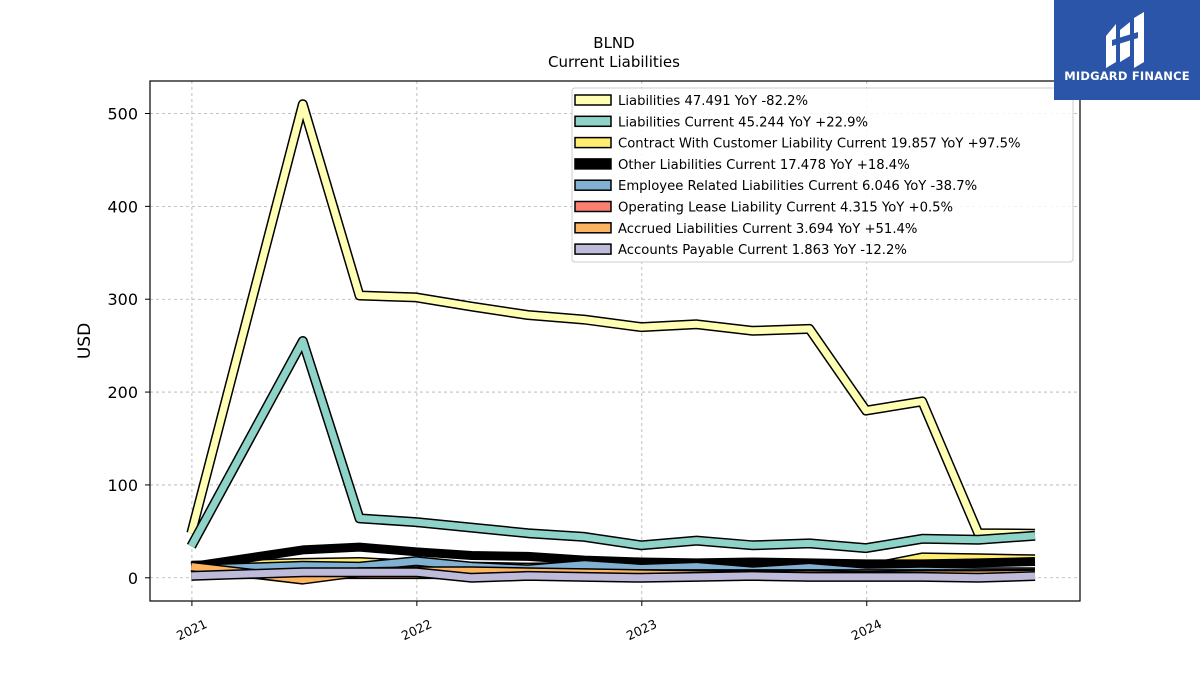 This screenshot has width=1200, height=675. What do you see at coordinates (122, 485) in the screenshot?
I see `y-tick-label: 100` at bounding box center [122, 485].